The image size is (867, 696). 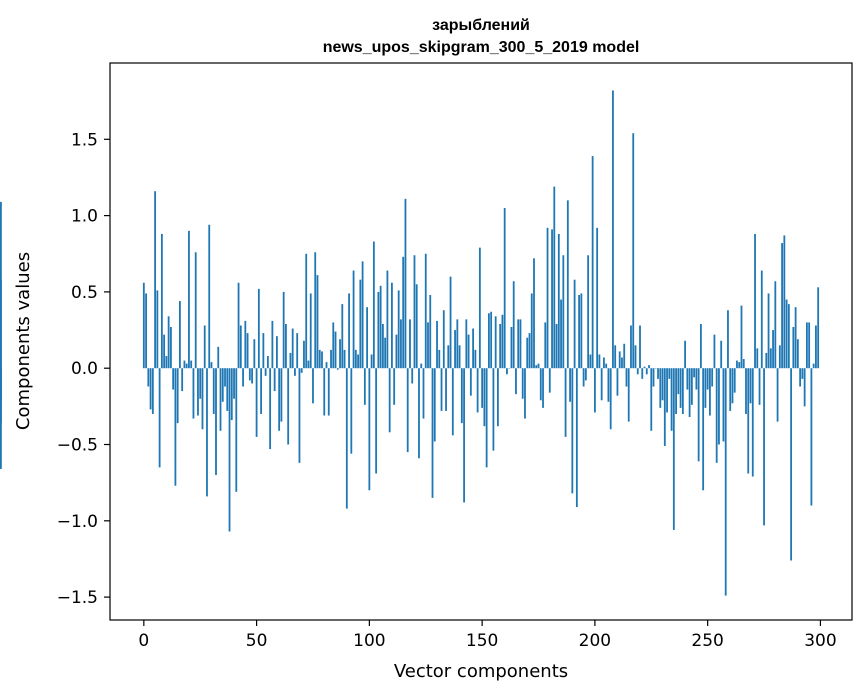 I want to click on y-tick-label: 1.5, so click(x=84, y=140).